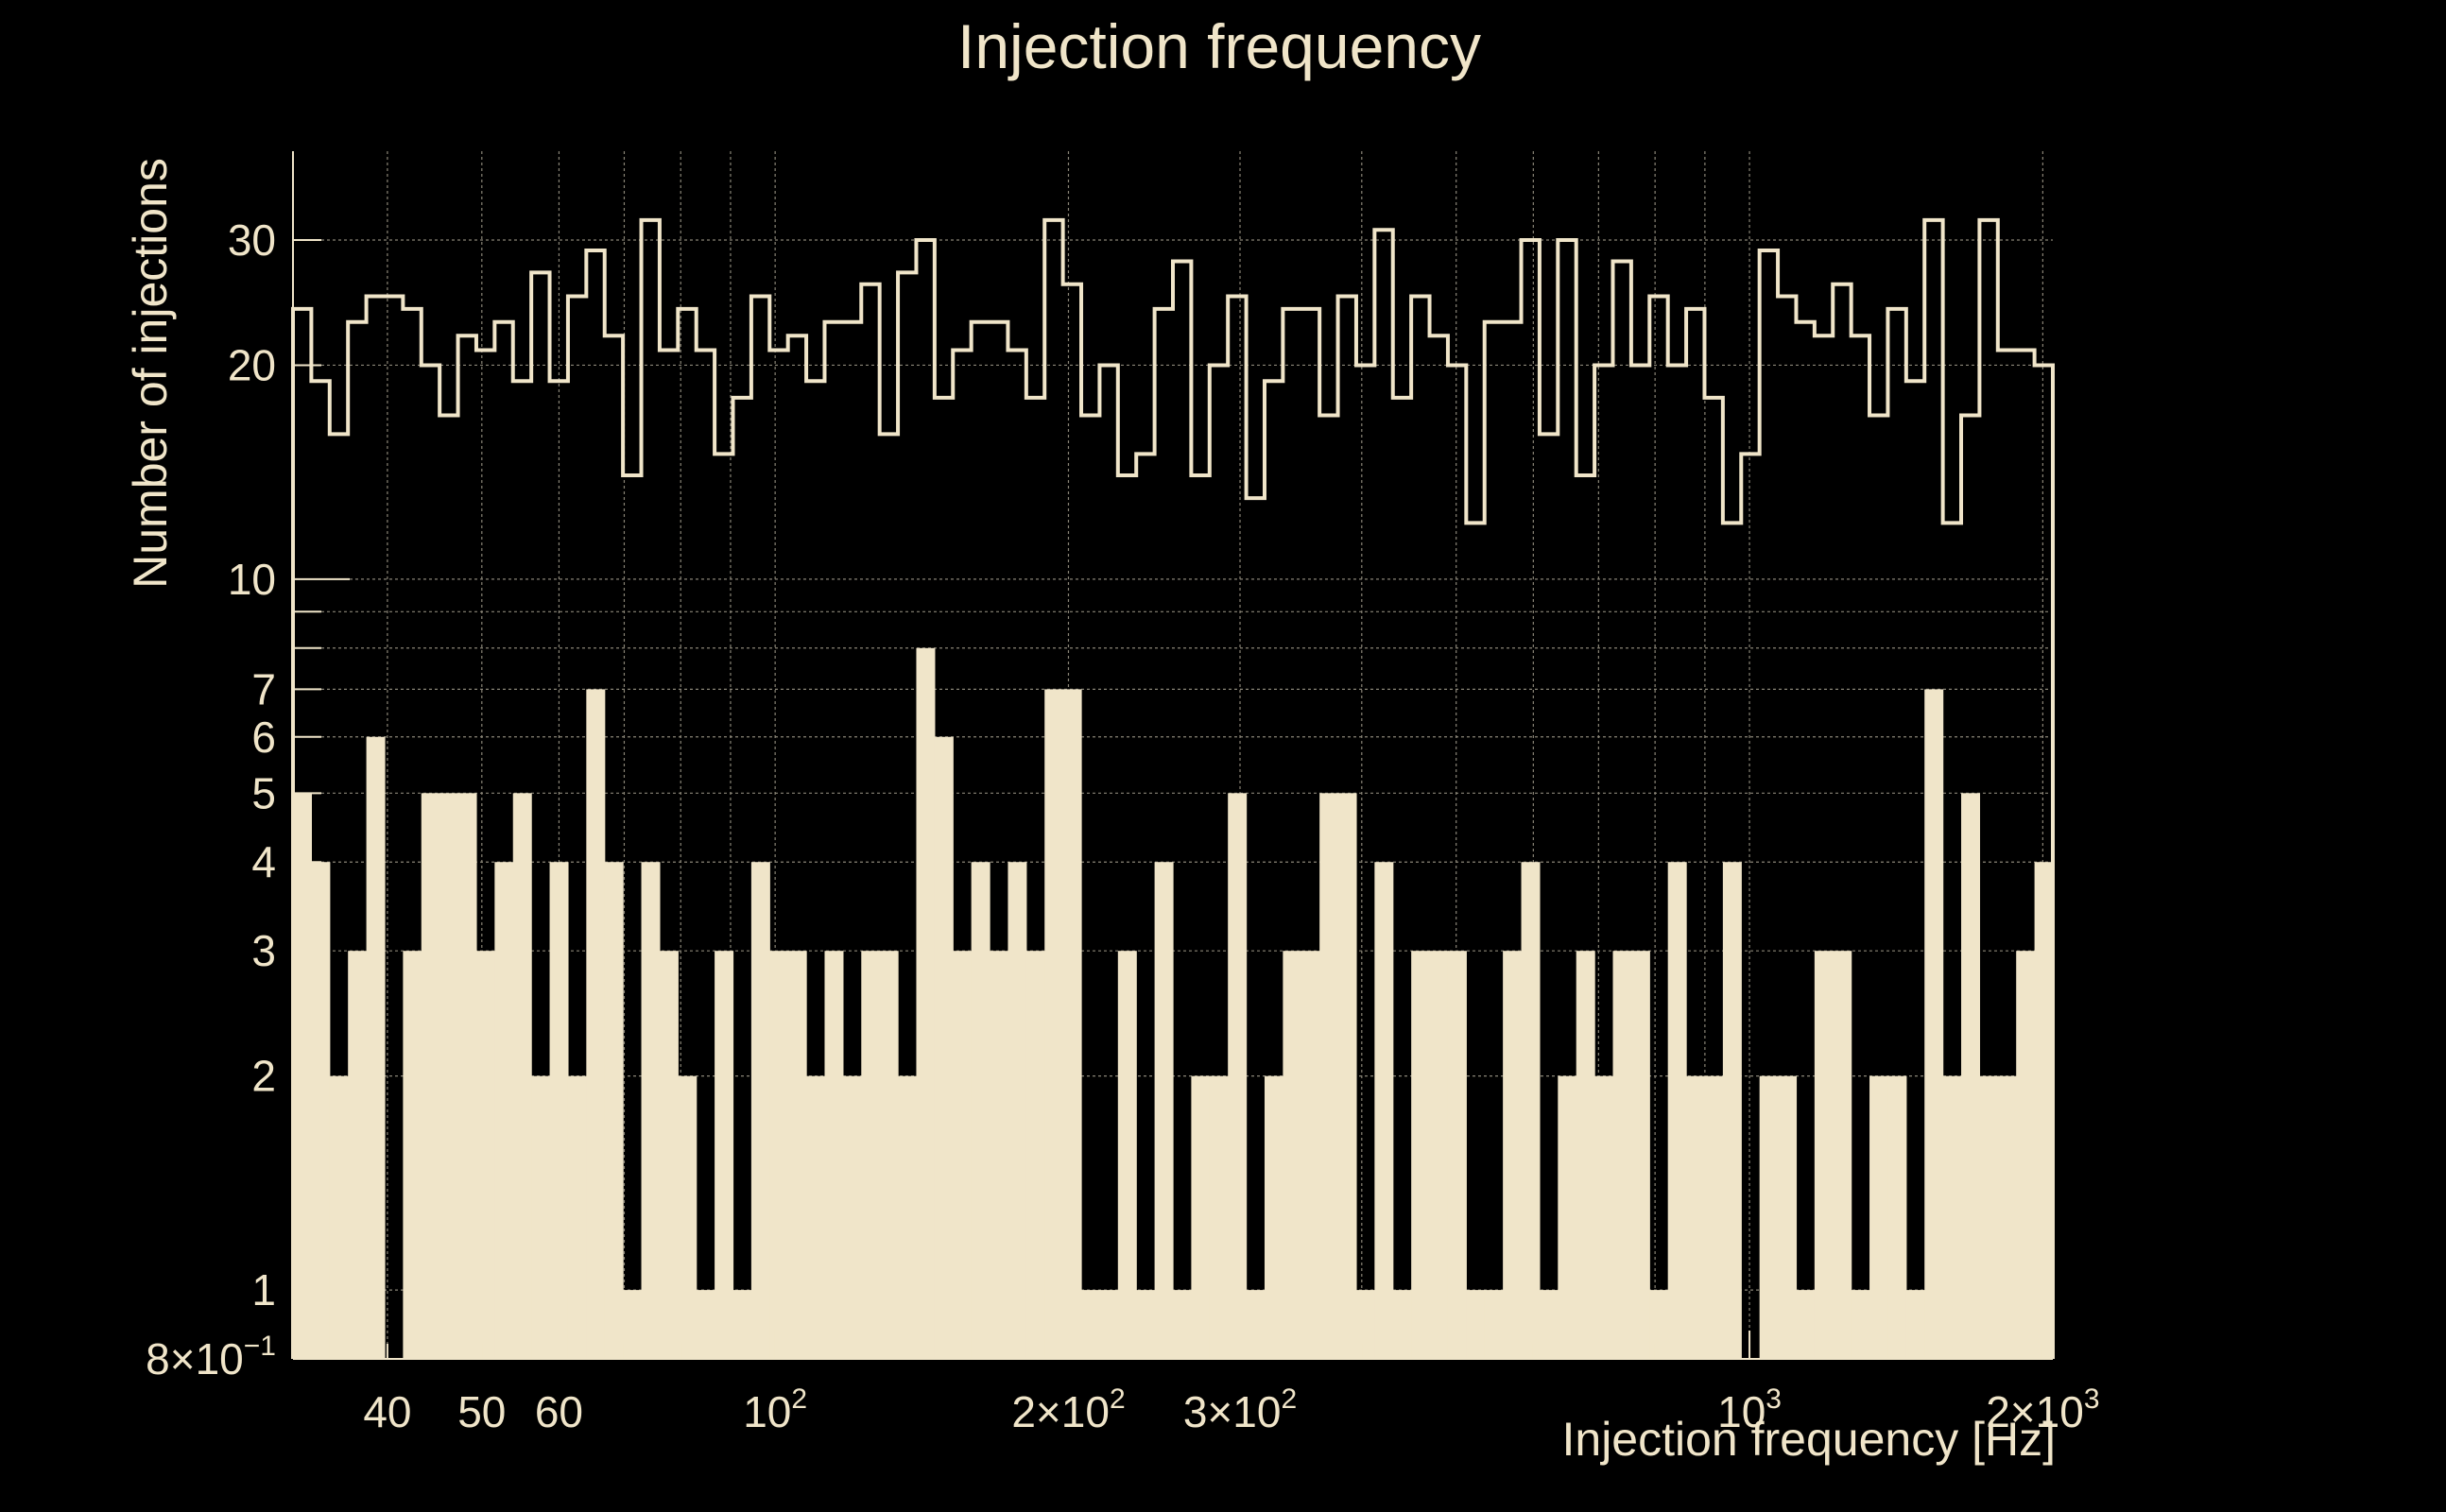 This screenshot has height=1512, width=2446. I want to click on y-tick-label: 1, so click(263, 1289).